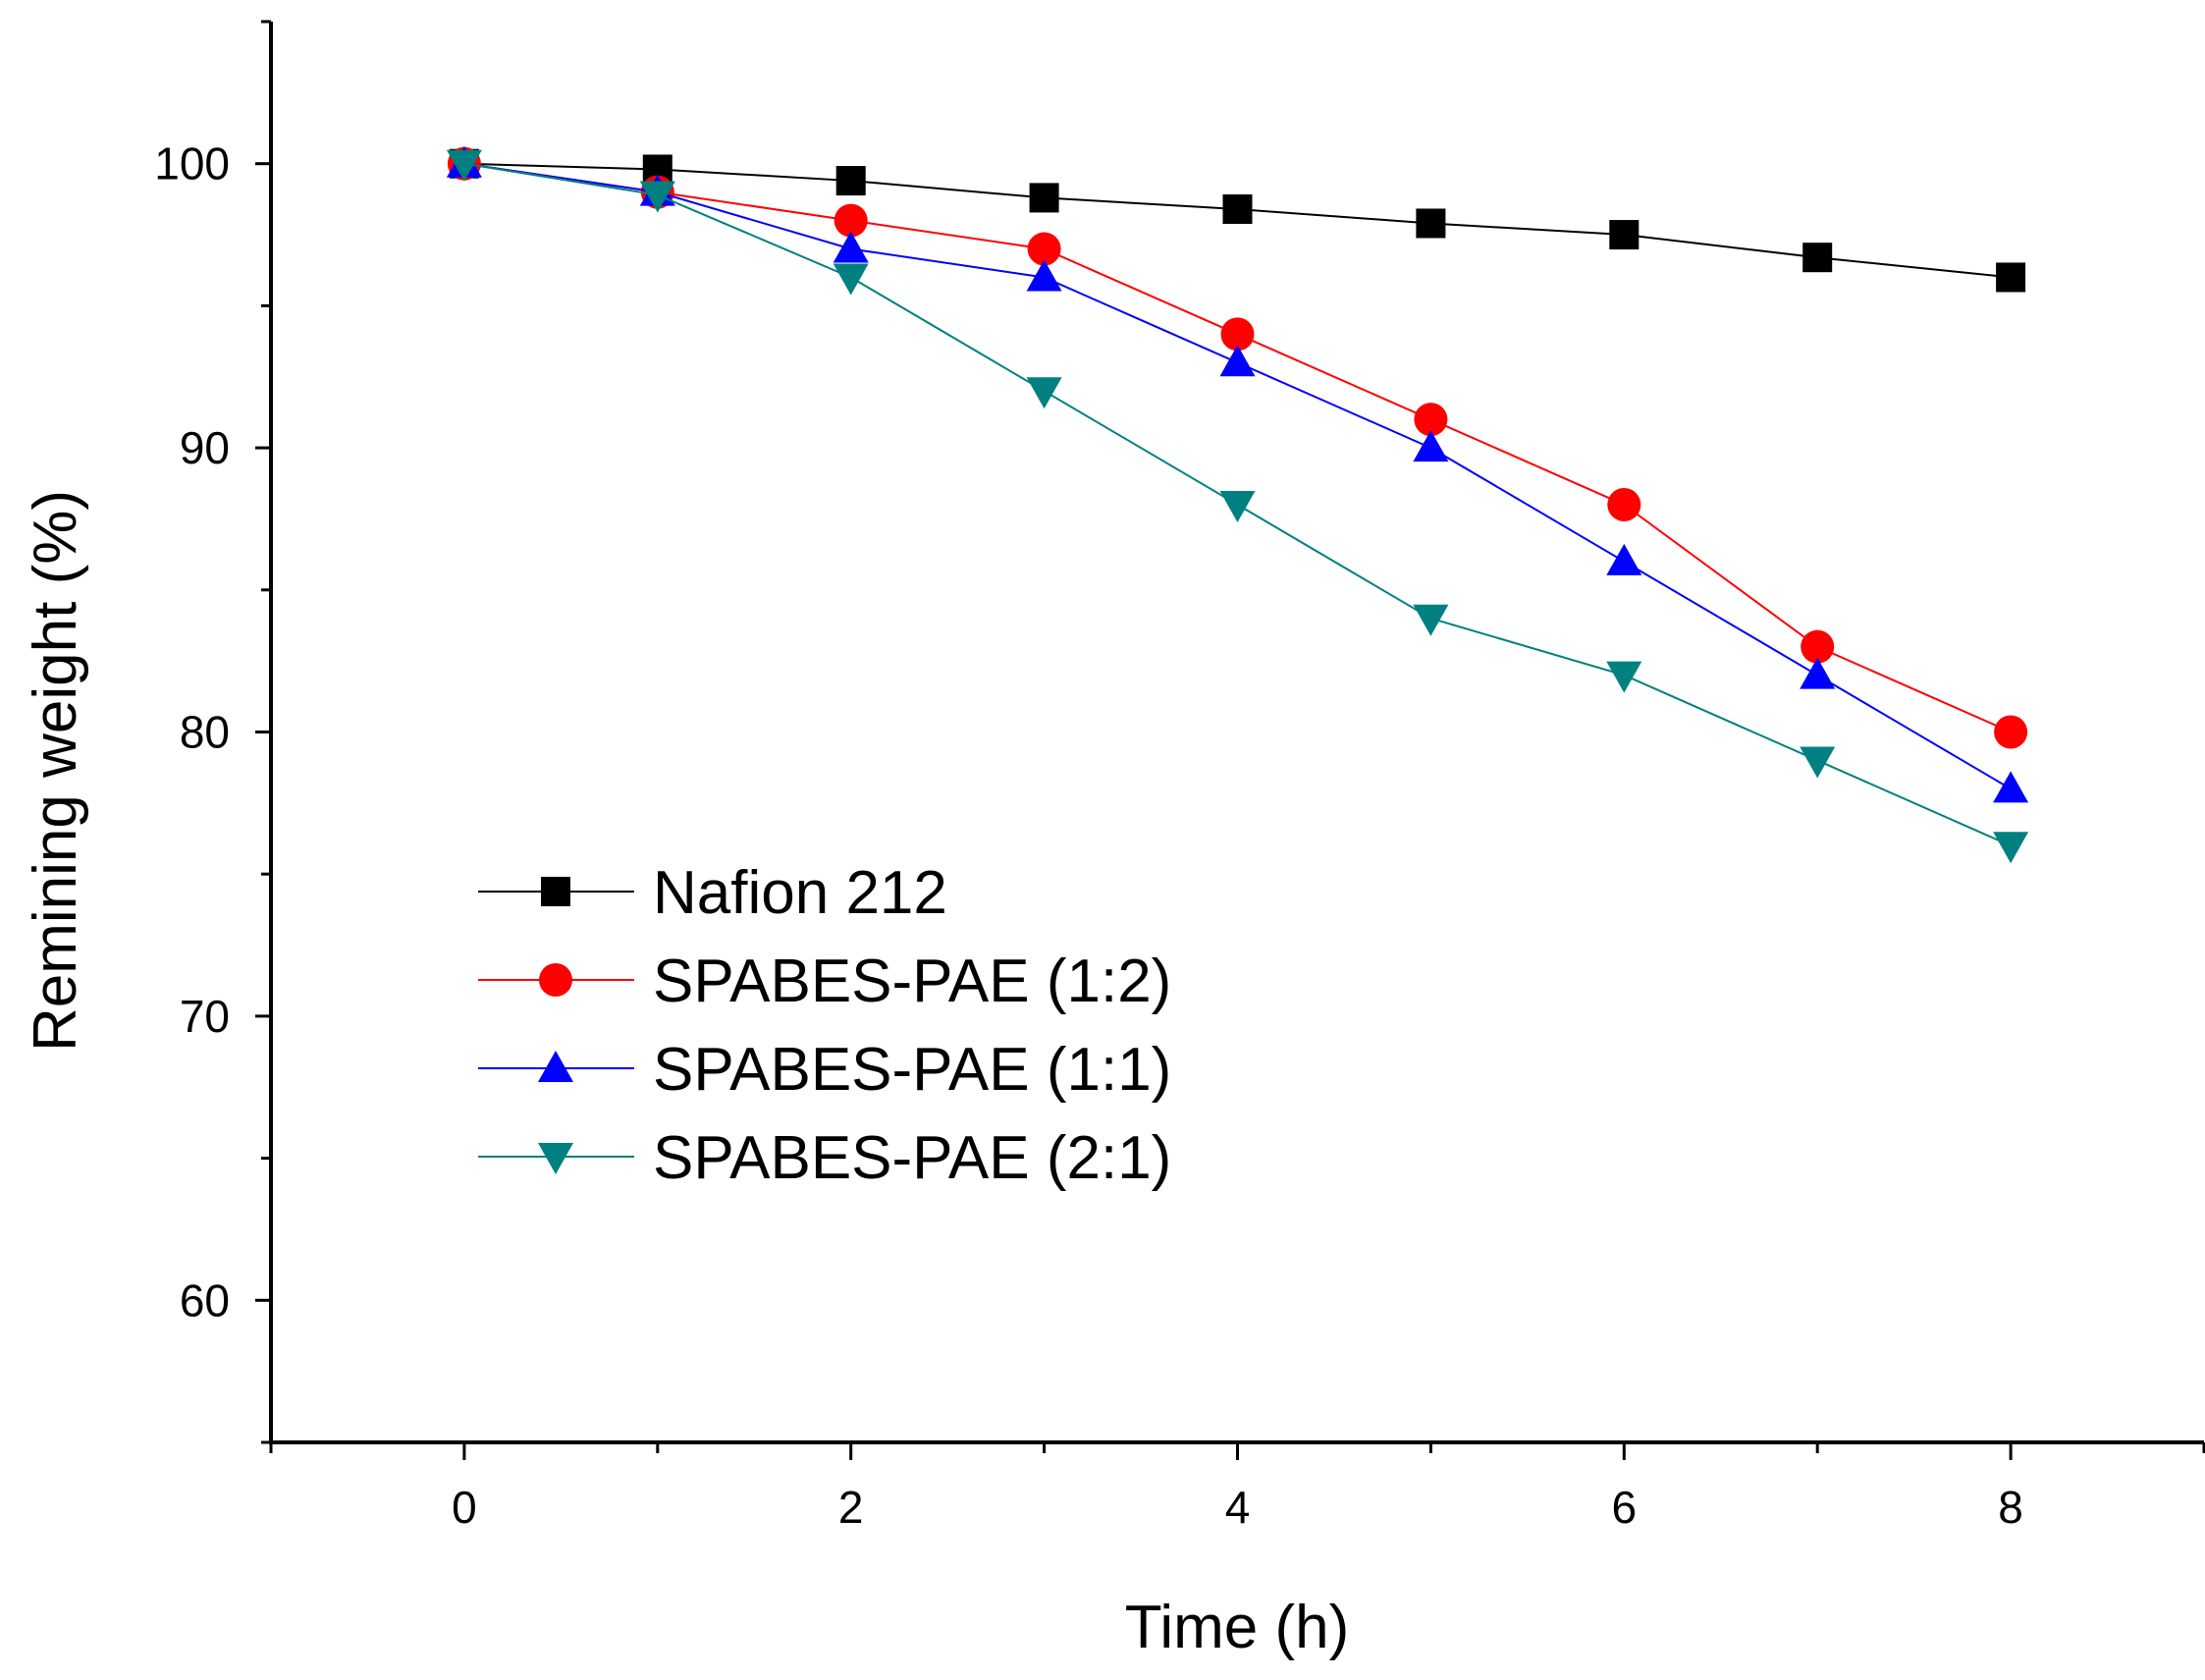  I want to click on legend-entry-nafion-212: Nafion 212, so click(712, 893).